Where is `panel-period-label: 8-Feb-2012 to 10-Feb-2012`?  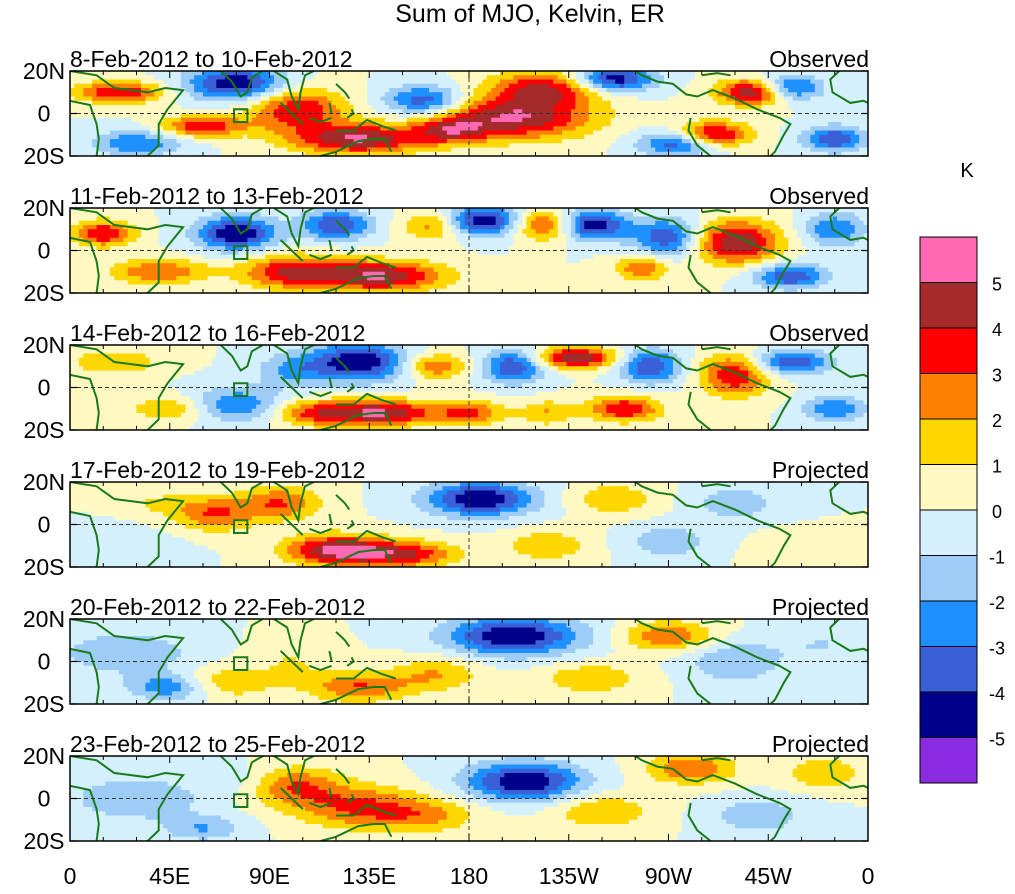
panel-period-label: 8-Feb-2012 to 10-Feb-2012 is located at coordinates (211, 59).